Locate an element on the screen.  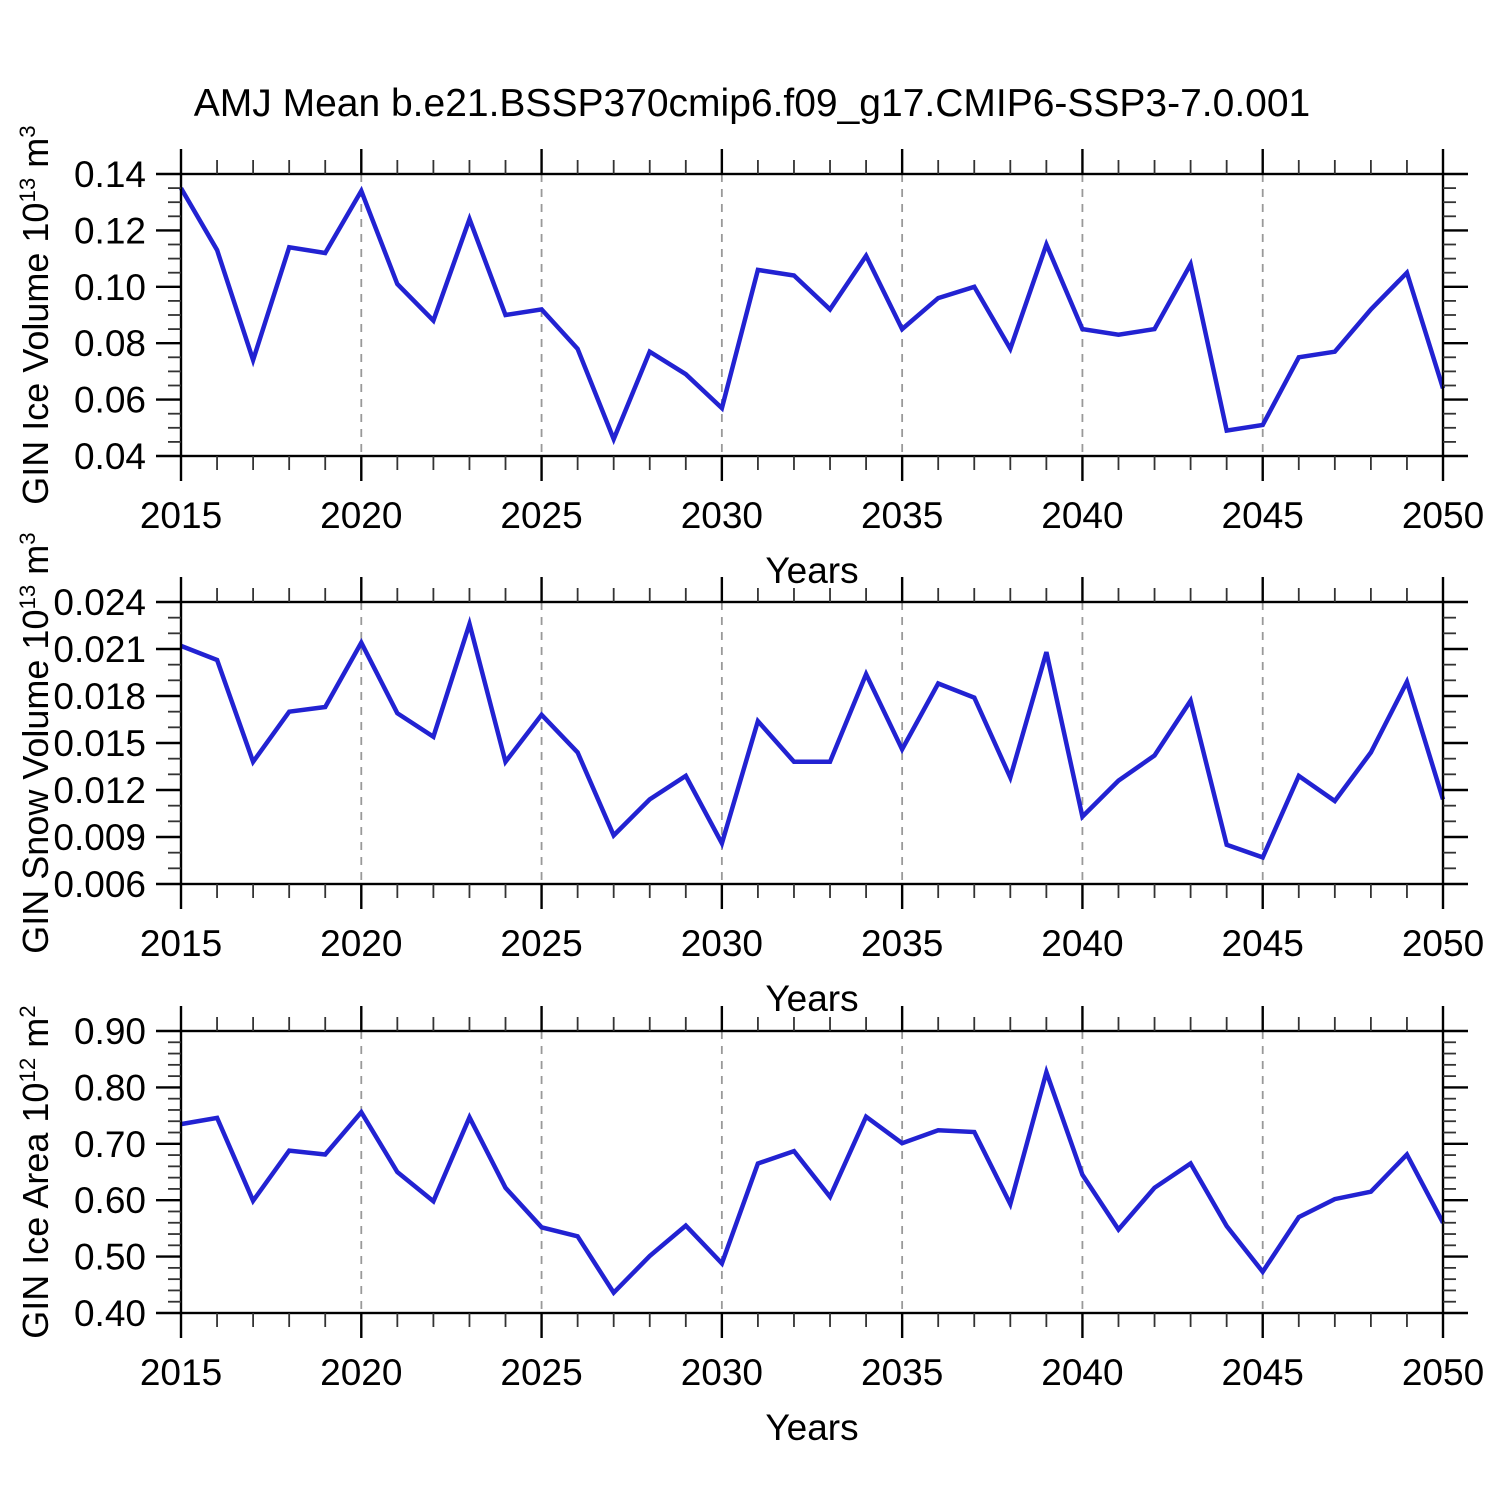
y-tick-label: 0.10 is located at coordinates (110, 287).